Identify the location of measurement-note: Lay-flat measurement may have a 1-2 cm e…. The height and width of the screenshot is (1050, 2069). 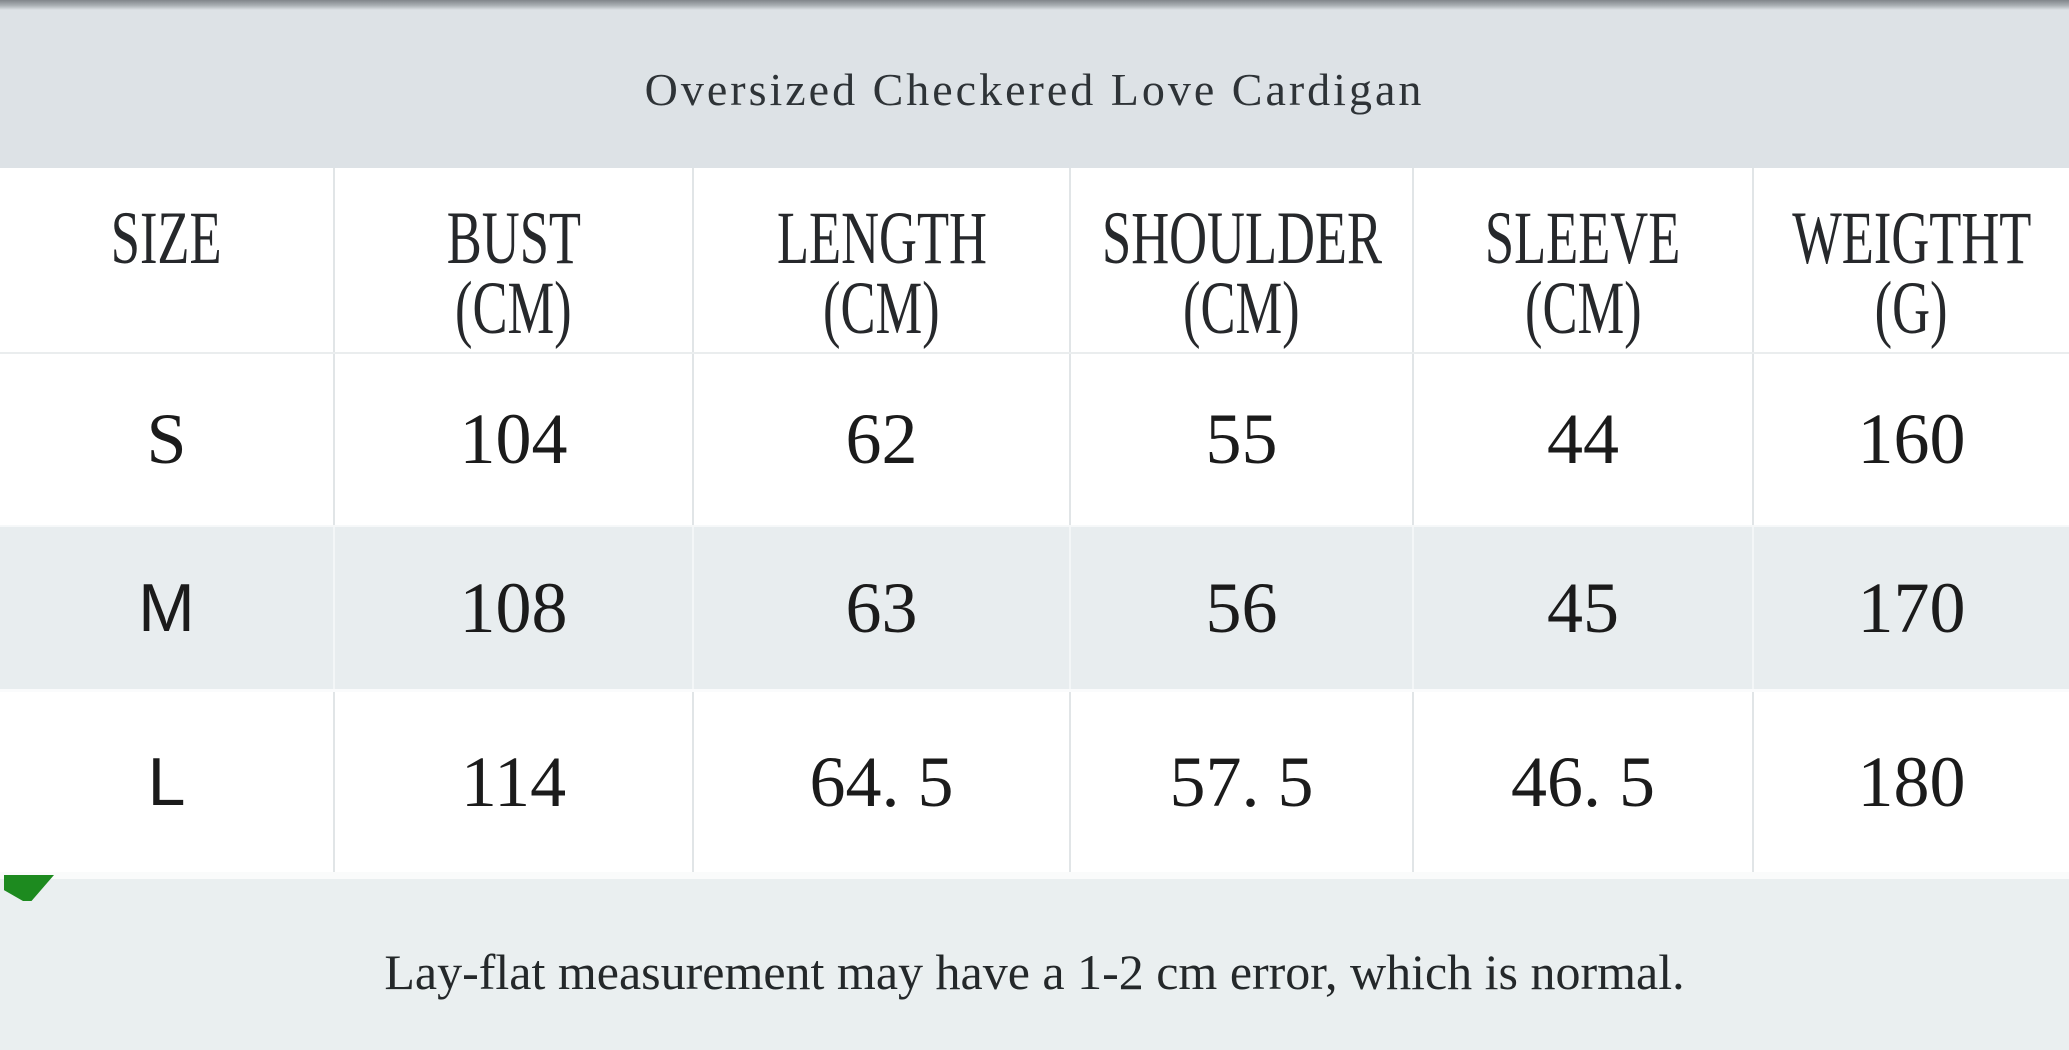
(1034, 971).